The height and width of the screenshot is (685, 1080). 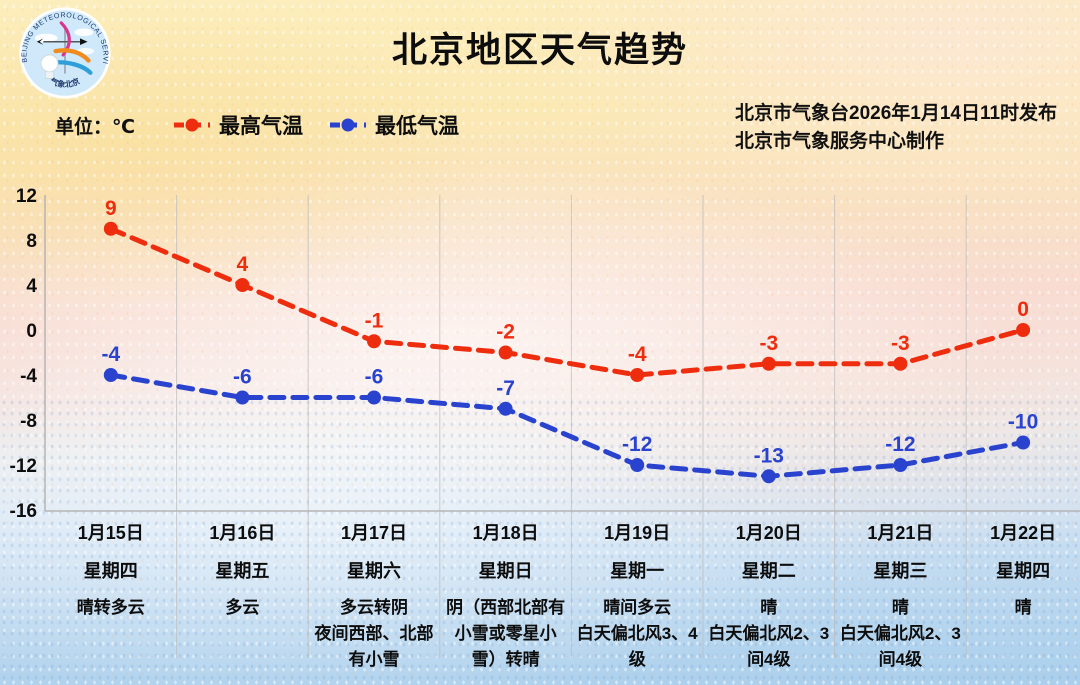 I want to click on weathervane-feather-icon, so click(x=40, y=42).